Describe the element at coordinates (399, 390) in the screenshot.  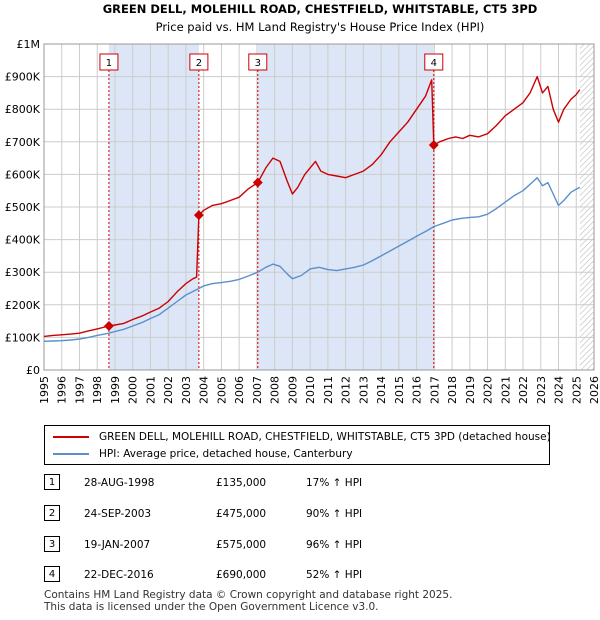
I see `x-tick-label: 2015` at that location.